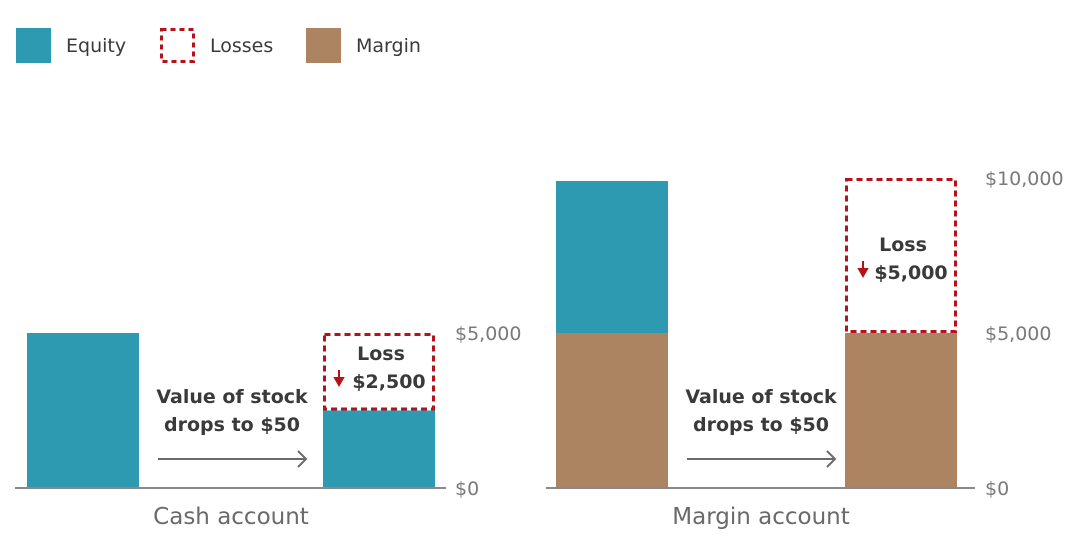  What do you see at coordinates (96, 46) in the screenshot?
I see `legend-label: Equity` at bounding box center [96, 46].